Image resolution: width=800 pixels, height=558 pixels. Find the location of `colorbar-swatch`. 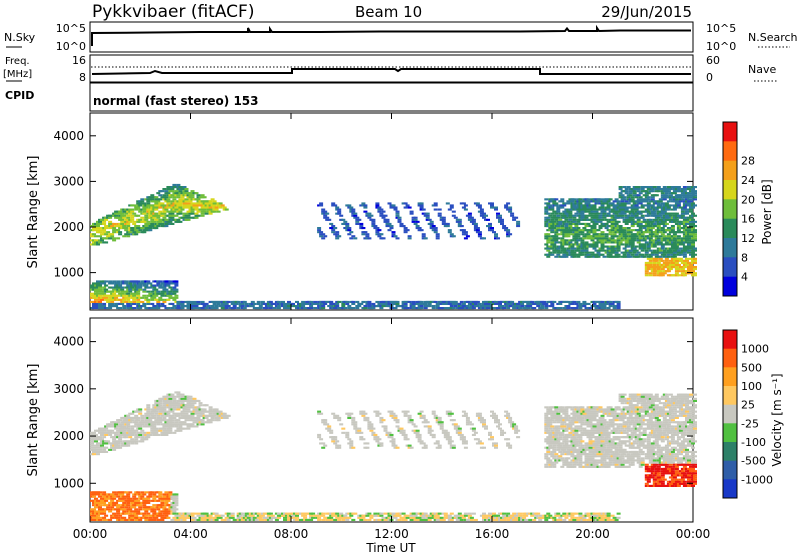

colorbar-swatch is located at coordinates (730, 229).